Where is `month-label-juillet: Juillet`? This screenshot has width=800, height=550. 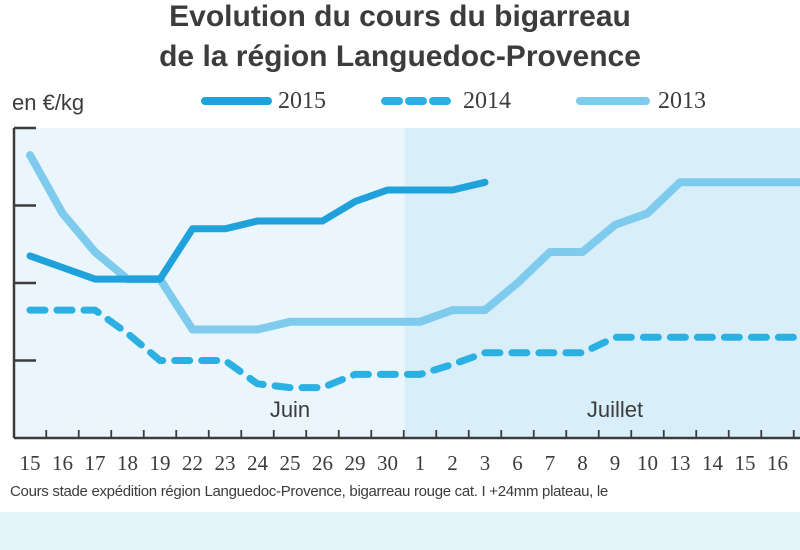
month-label-juillet: Juillet is located at coordinates (615, 409).